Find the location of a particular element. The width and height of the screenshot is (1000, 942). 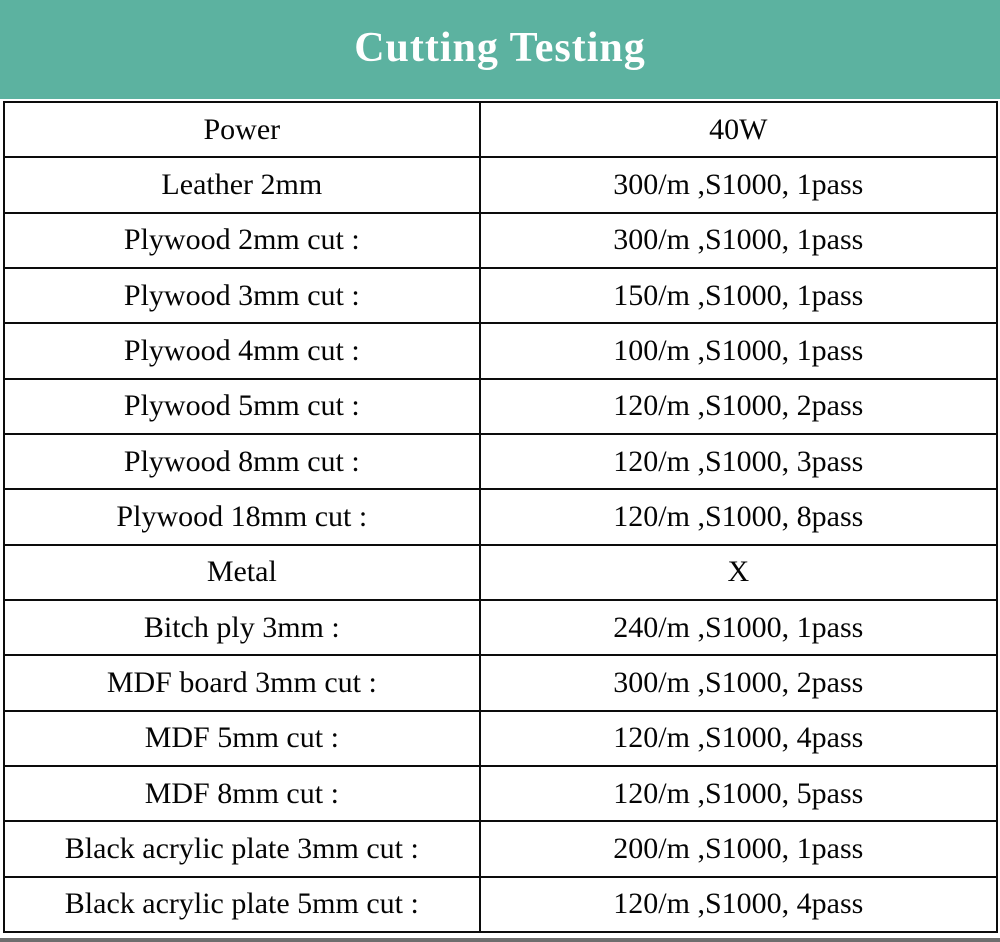

material-cell: Plywood 8mm cut : is located at coordinates (242, 461).